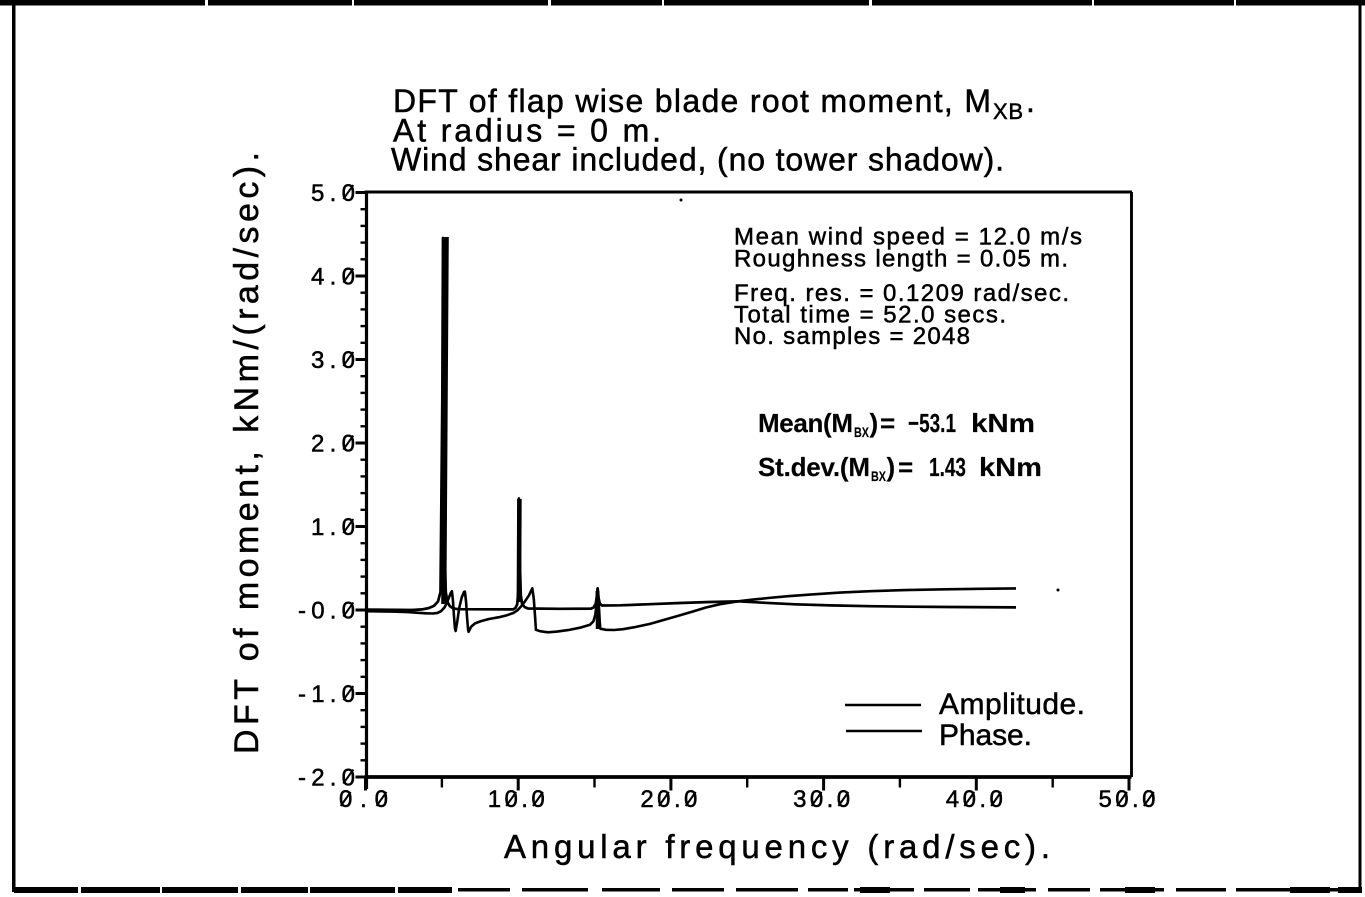  I want to click on svg-text:Wind shear included, (no tower: Wind shear included, (no tower shadow)., so click(697, 160).